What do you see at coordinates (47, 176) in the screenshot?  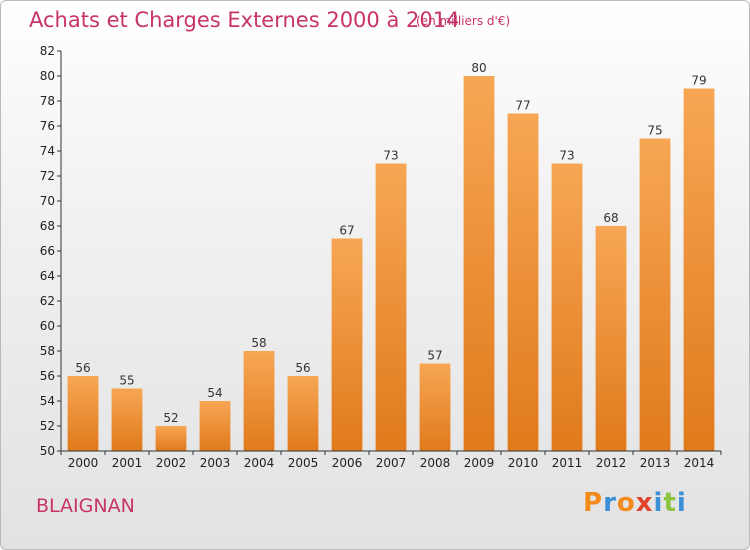 I see `y-tick-label: 72` at bounding box center [47, 176].